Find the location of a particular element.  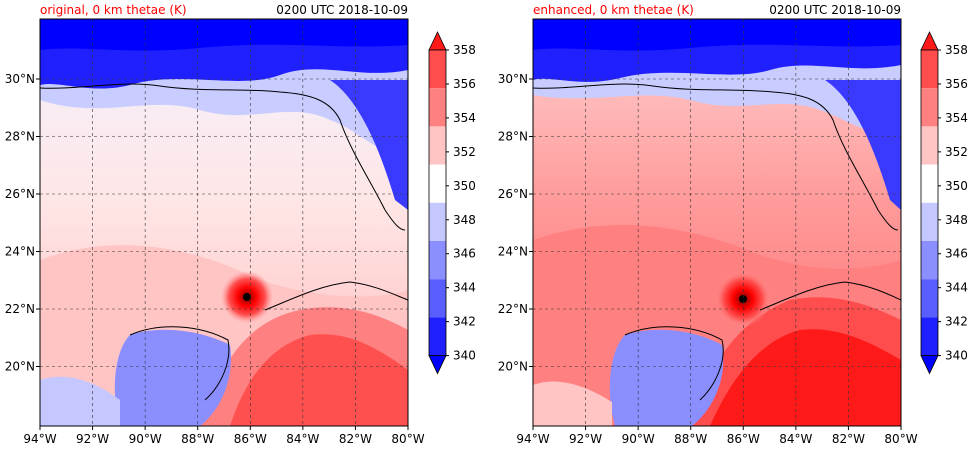

left-lon-tick-label: 88°W is located at coordinates (197, 439).